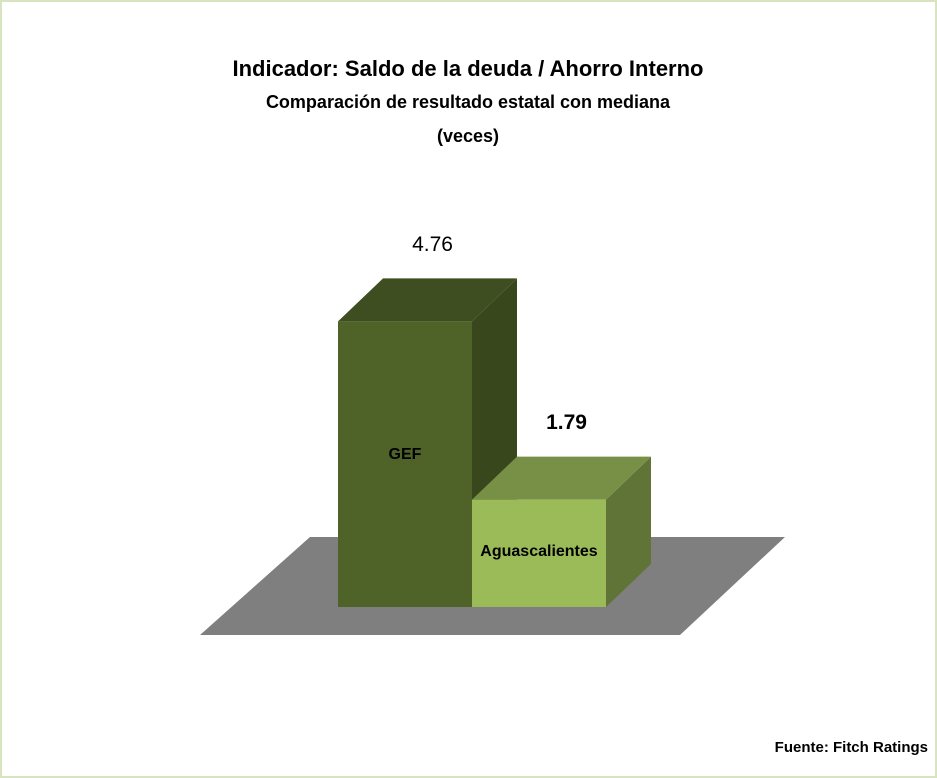 The width and height of the screenshot is (937, 778). I want to click on data-label: 1.79, so click(566, 422).